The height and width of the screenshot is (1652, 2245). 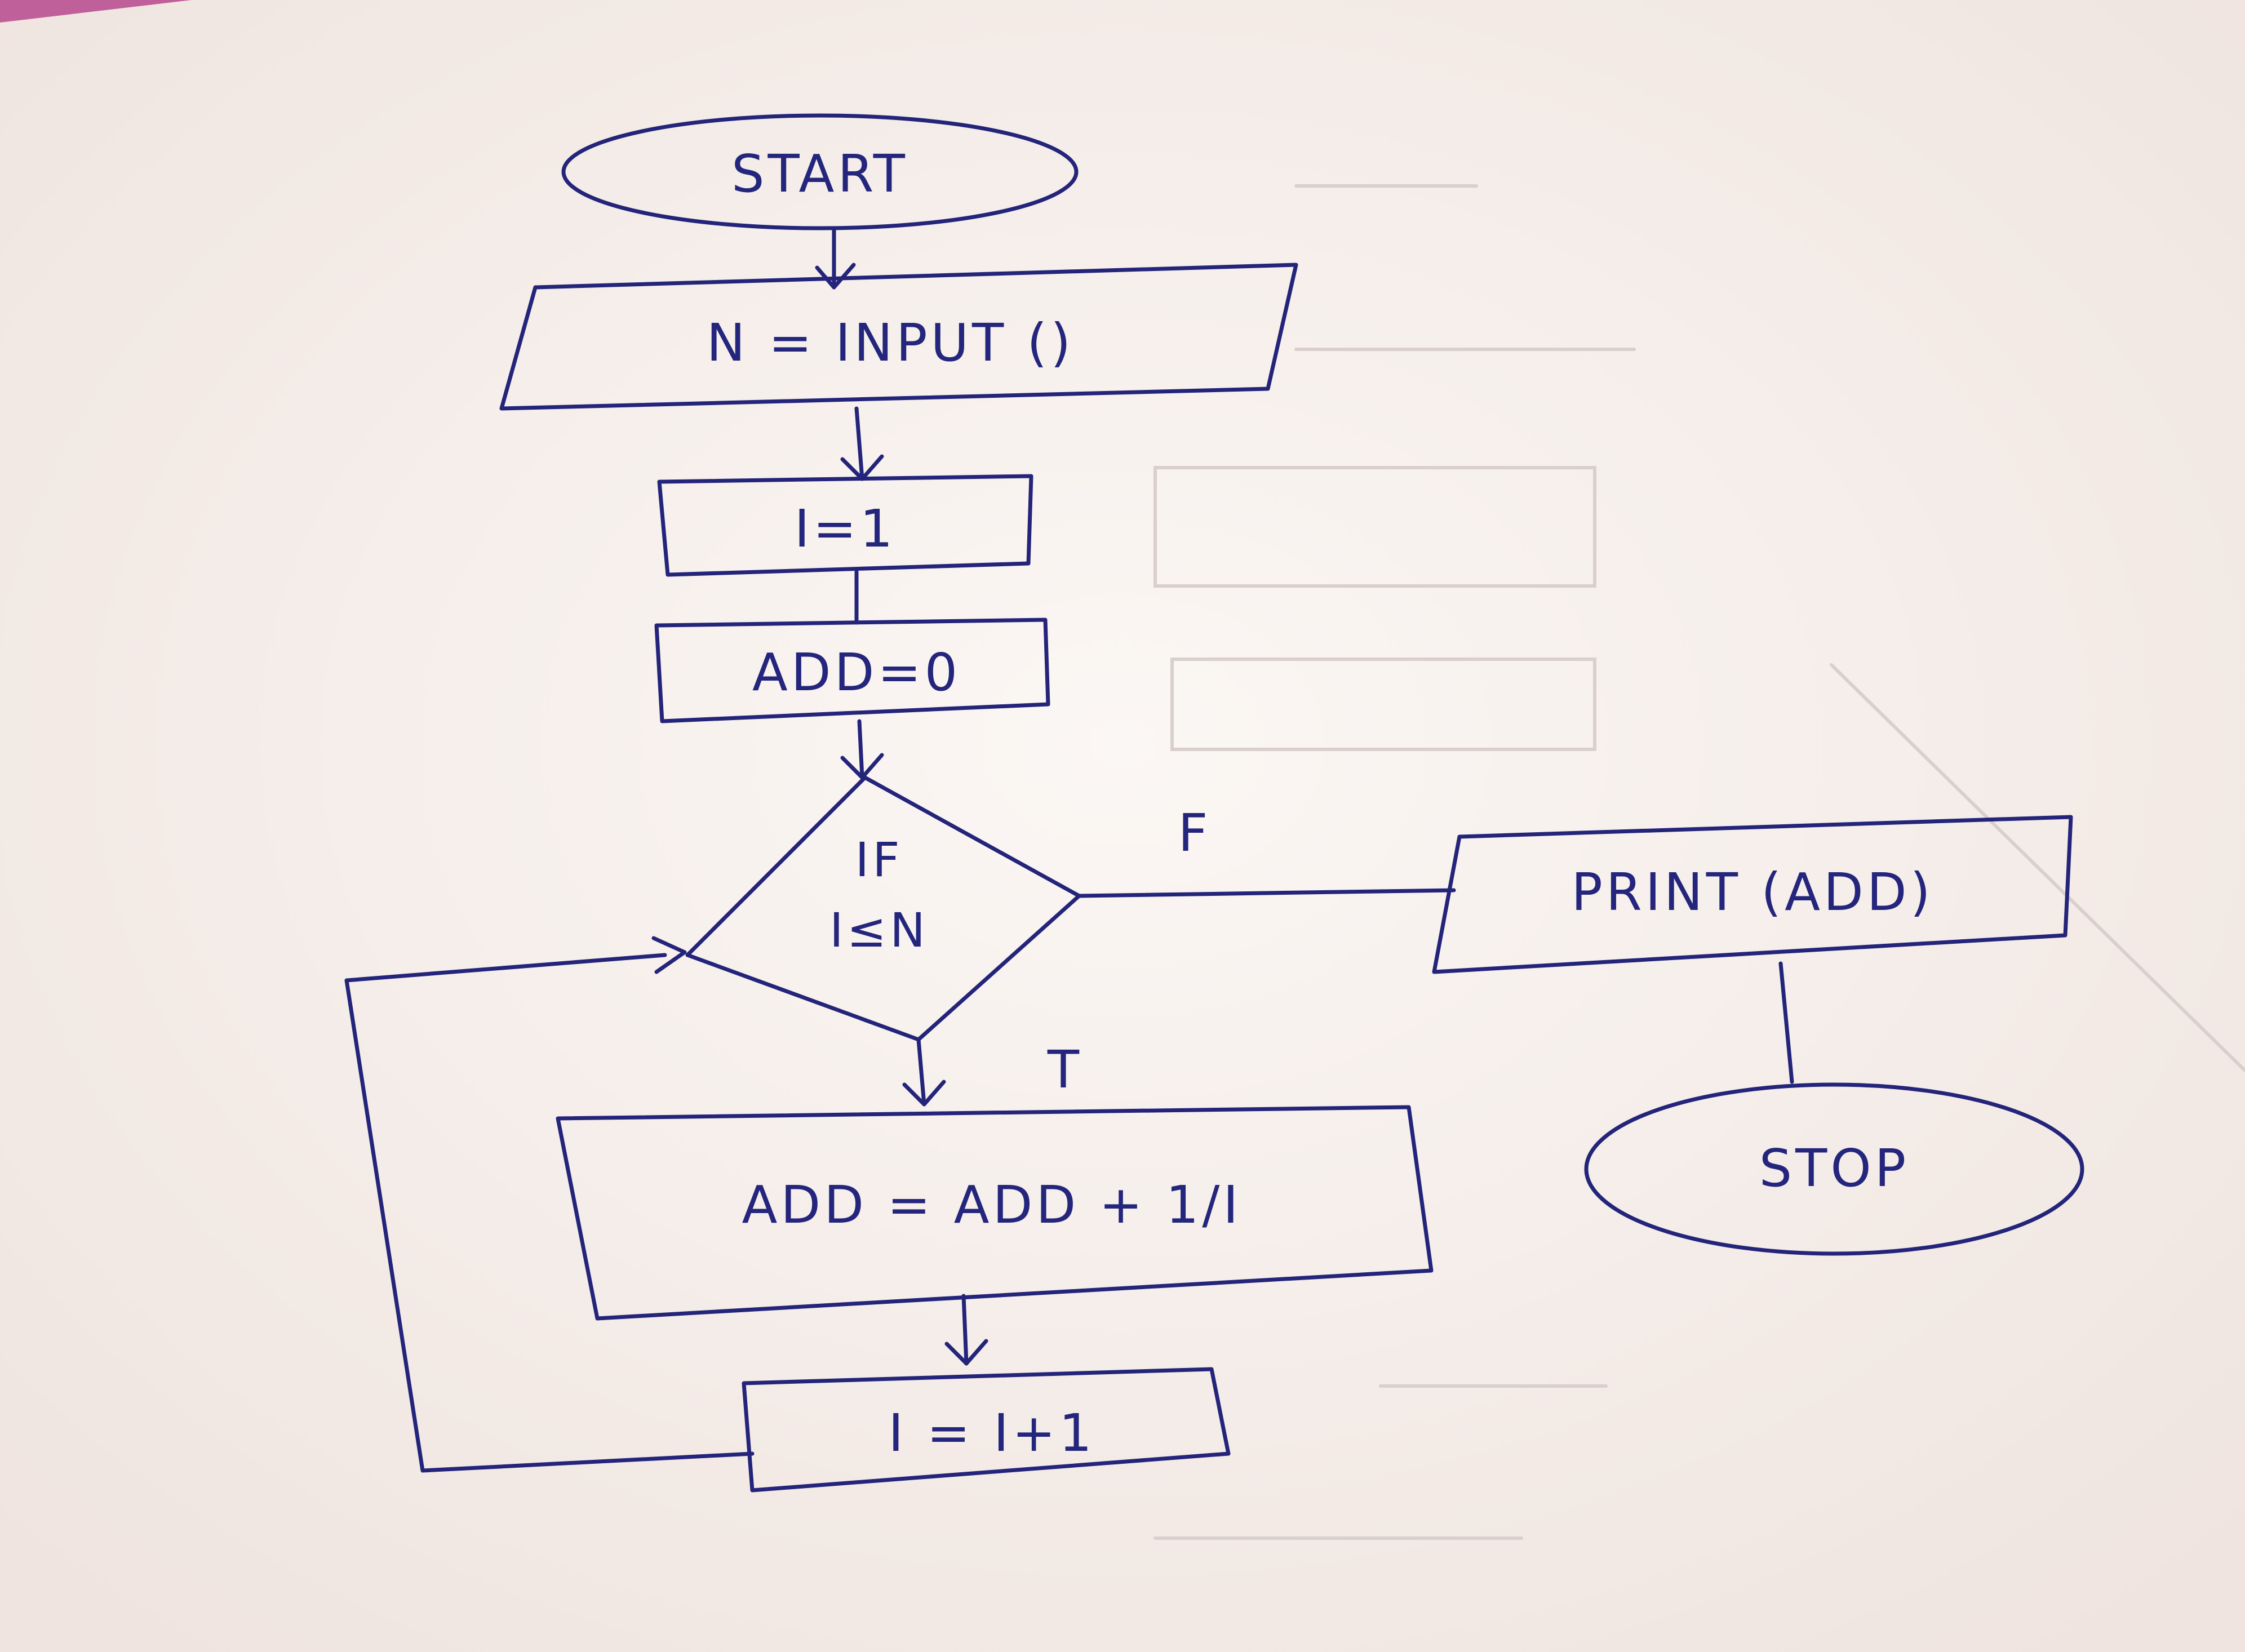 What do you see at coordinates (96, 12) in the screenshot?
I see `corner-tab` at bounding box center [96, 12].